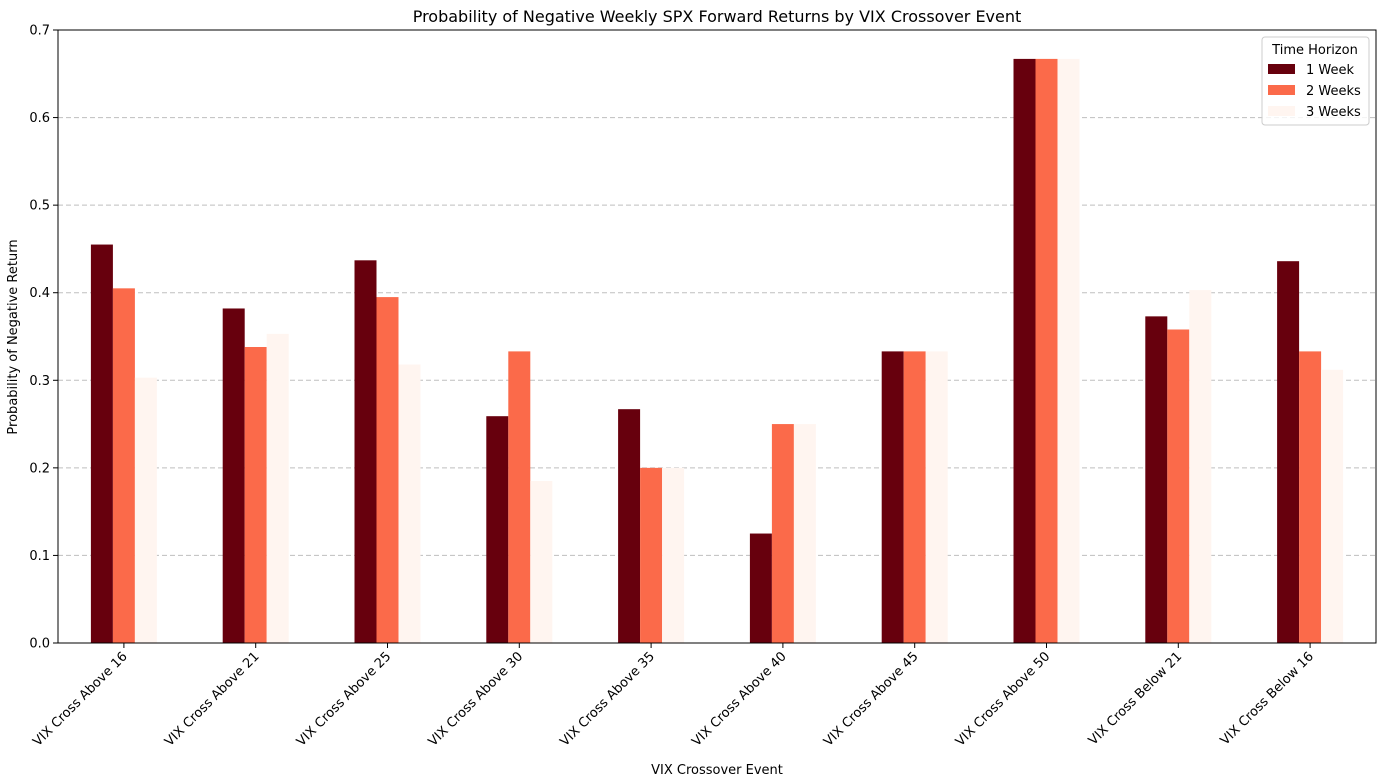  What do you see at coordinates (1333, 91) in the screenshot?
I see `legend-label: 2 Weeks` at bounding box center [1333, 91].